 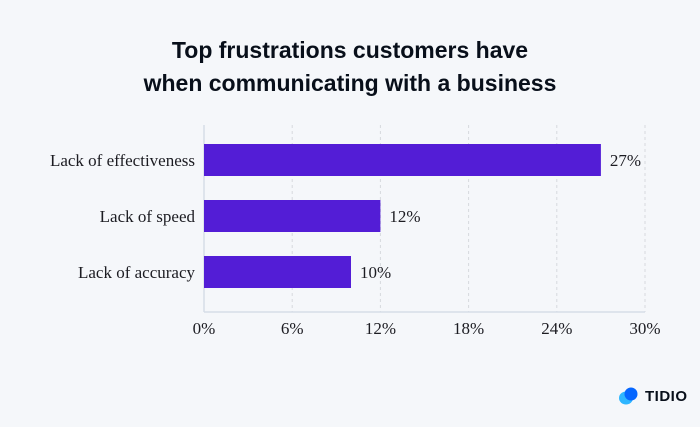 I want to click on category-label: Lack of accuracy, so click(x=137, y=272).